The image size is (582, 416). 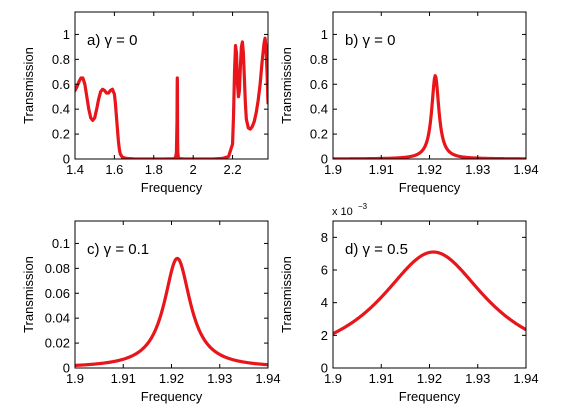 I want to click on y-tick-label: 2, so click(x=324, y=335).